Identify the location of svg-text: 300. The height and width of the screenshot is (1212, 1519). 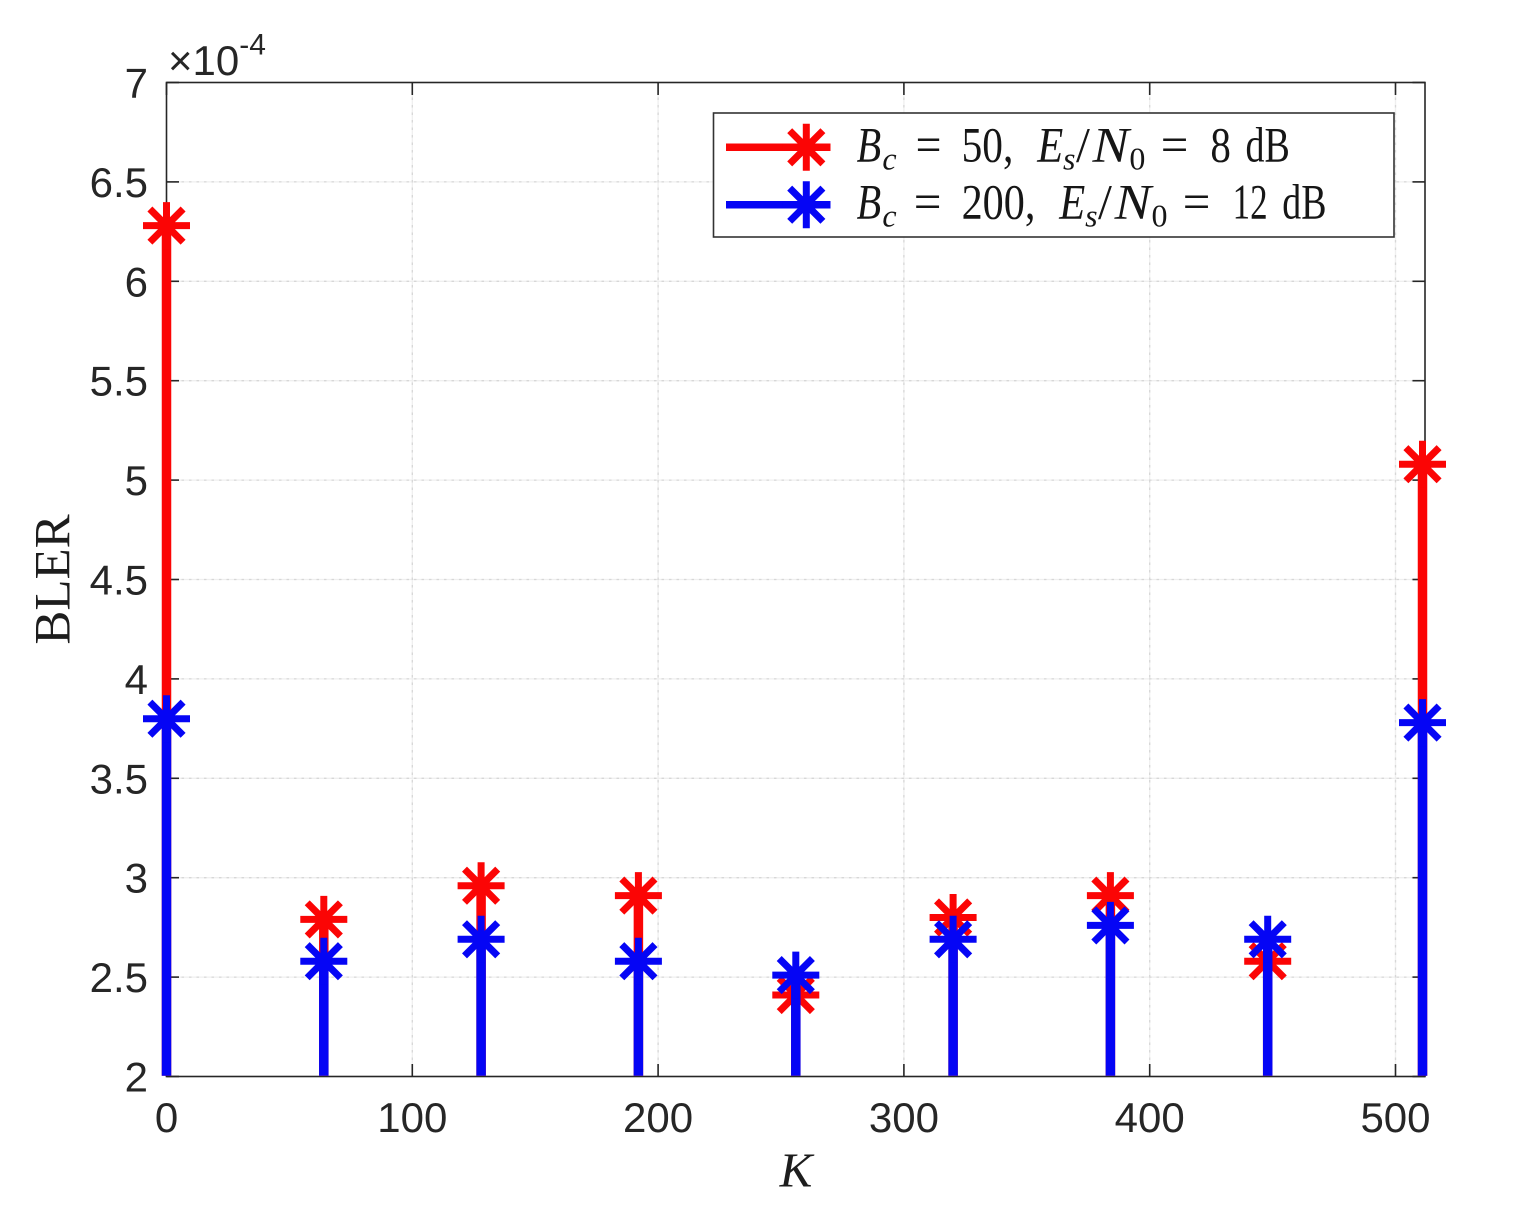
(904, 1117).